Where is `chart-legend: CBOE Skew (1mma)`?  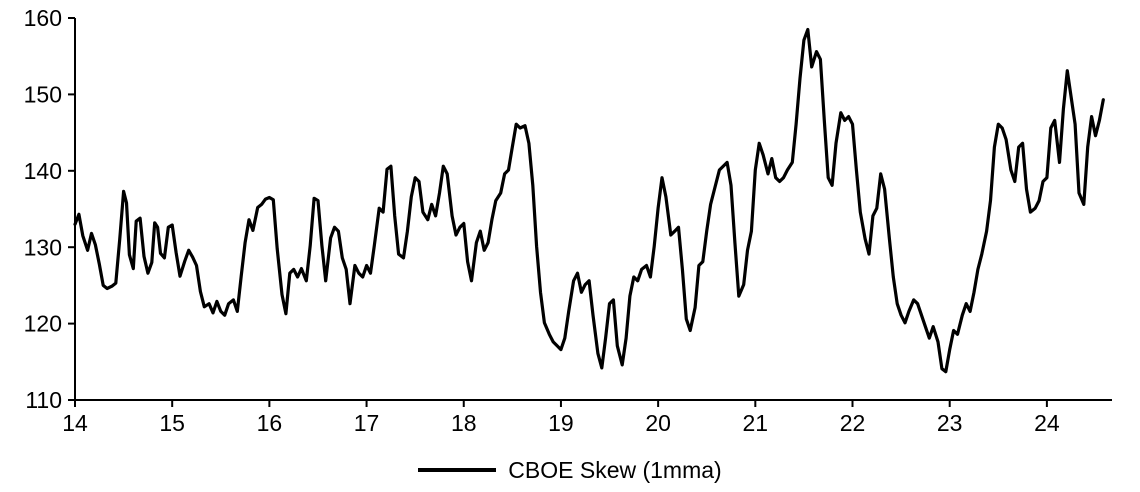
chart-legend: CBOE Skew (1mma) is located at coordinates (570, 470).